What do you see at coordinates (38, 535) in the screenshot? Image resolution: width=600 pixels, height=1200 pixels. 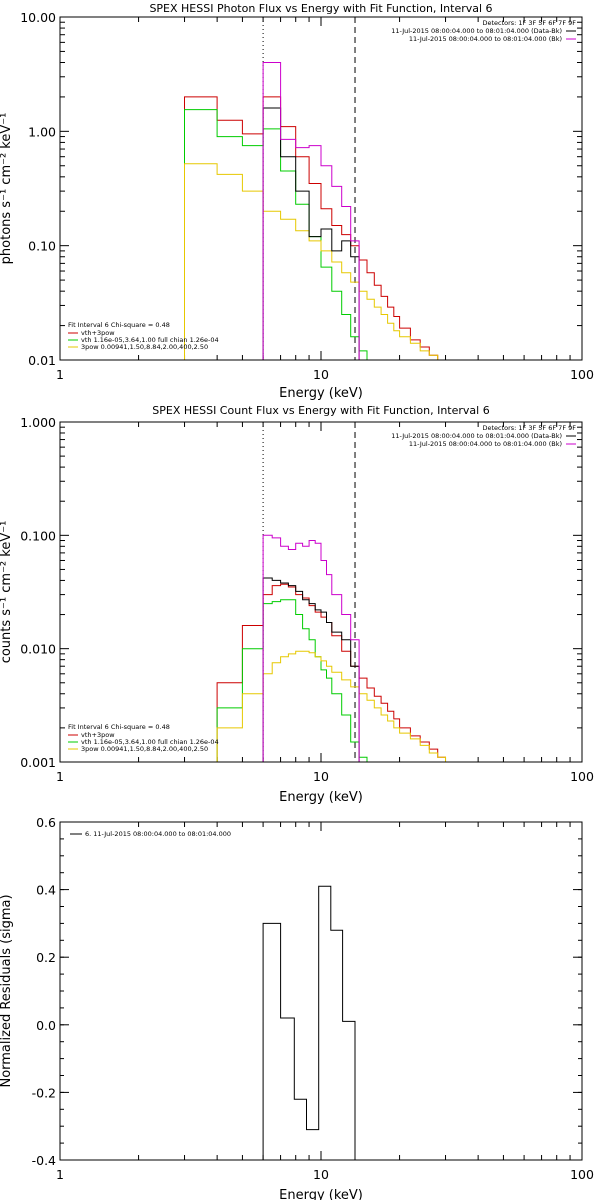 I see `y-tick-label: 0.100` at bounding box center [38, 535].